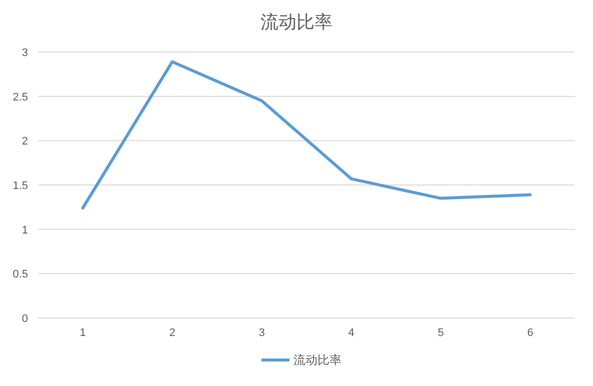  What do you see at coordinates (530, 333) in the screenshot?
I see `x-tick-label: 6` at bounding box center [530, 333].